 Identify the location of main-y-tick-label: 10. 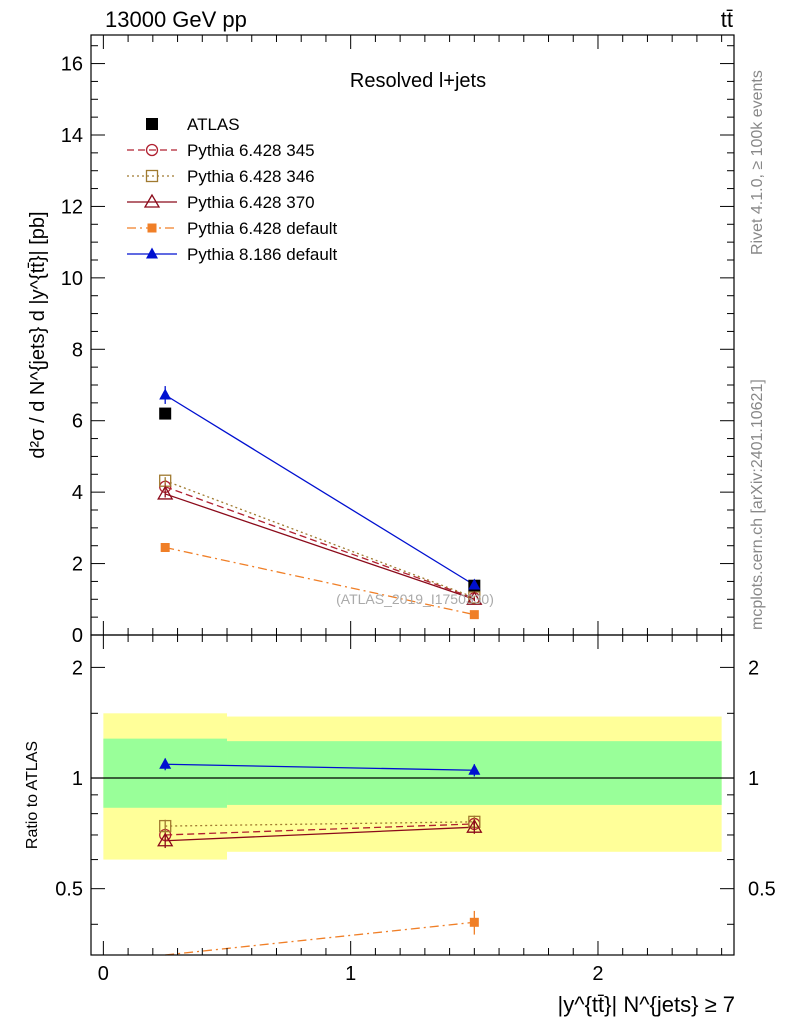
(72, 279).